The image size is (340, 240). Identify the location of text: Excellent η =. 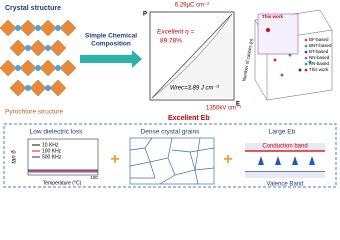
(176, 32).